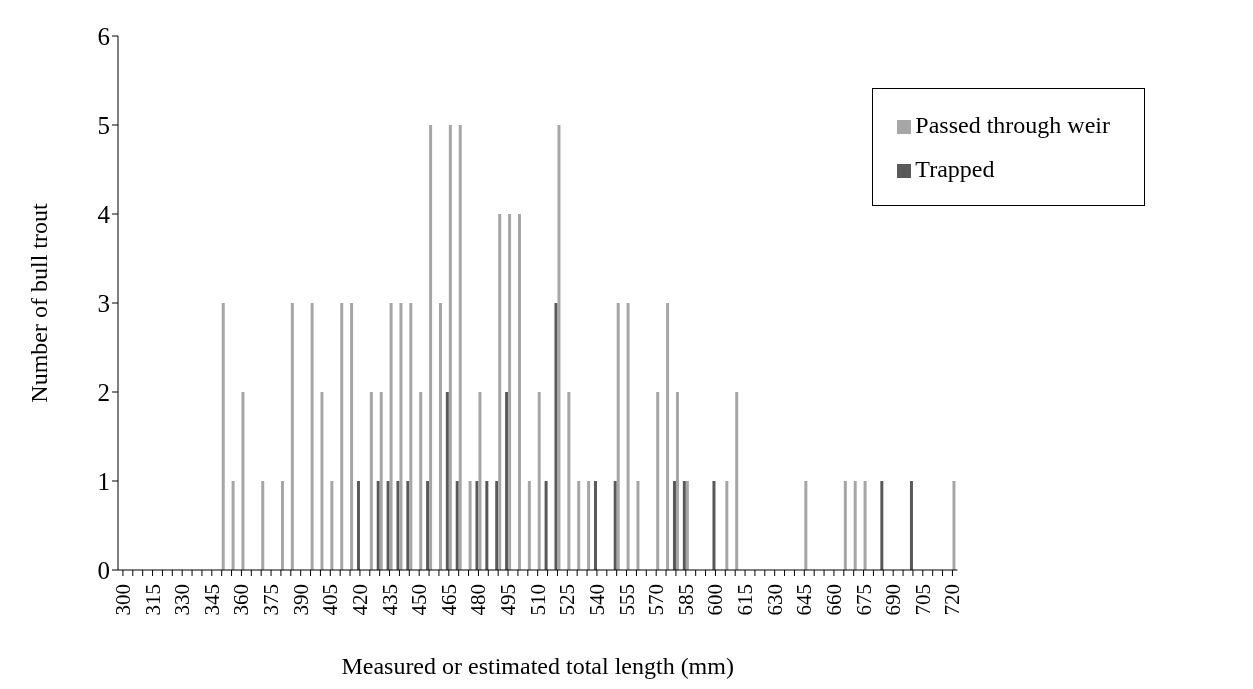  I want to click on x-tick-label: 330, so click(182, 600).